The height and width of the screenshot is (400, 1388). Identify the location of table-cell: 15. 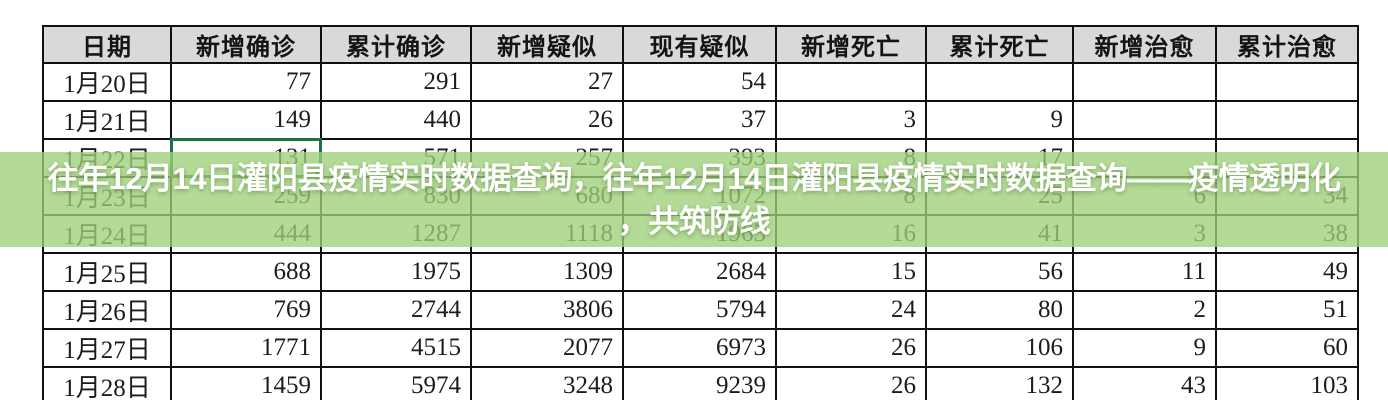
(851, 272).